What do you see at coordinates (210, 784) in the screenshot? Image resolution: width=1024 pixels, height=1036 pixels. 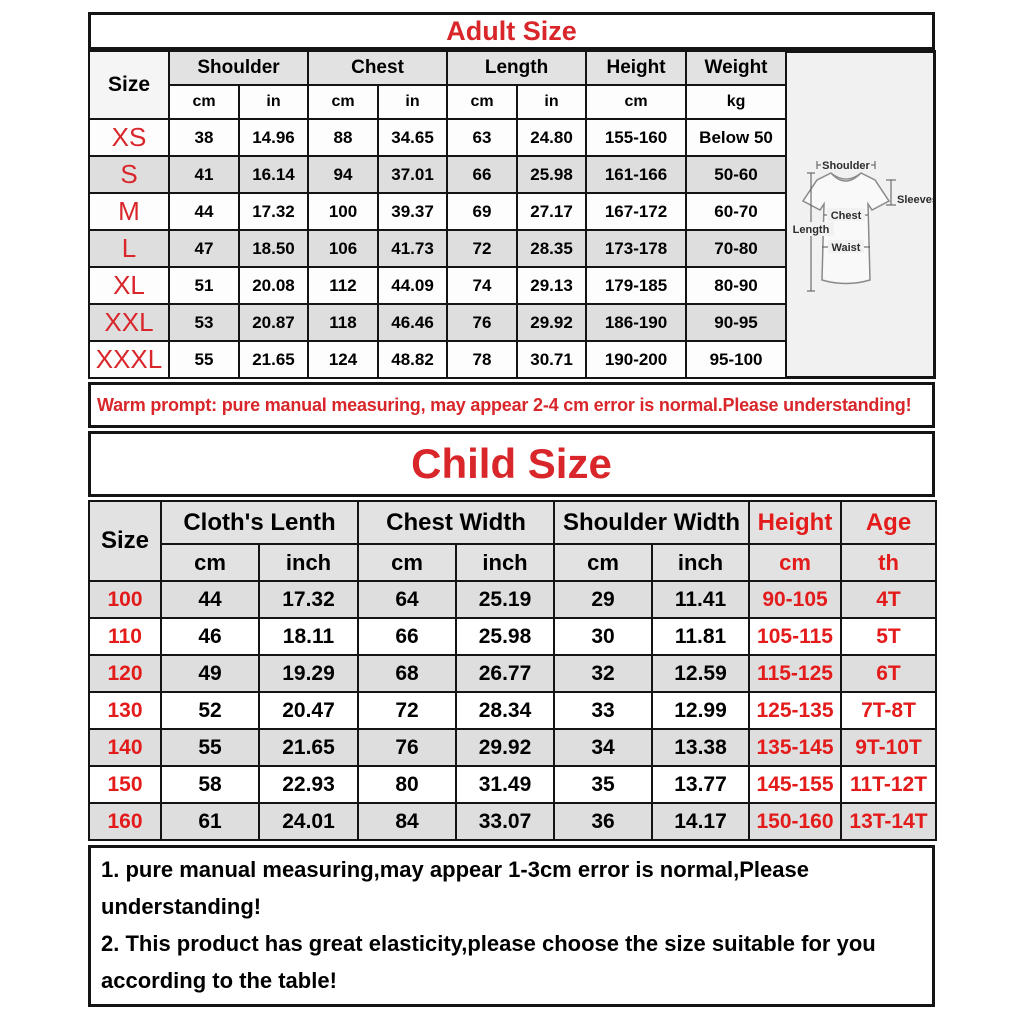 I see `child-value-cell: 58` at bounding box center [210, 784].